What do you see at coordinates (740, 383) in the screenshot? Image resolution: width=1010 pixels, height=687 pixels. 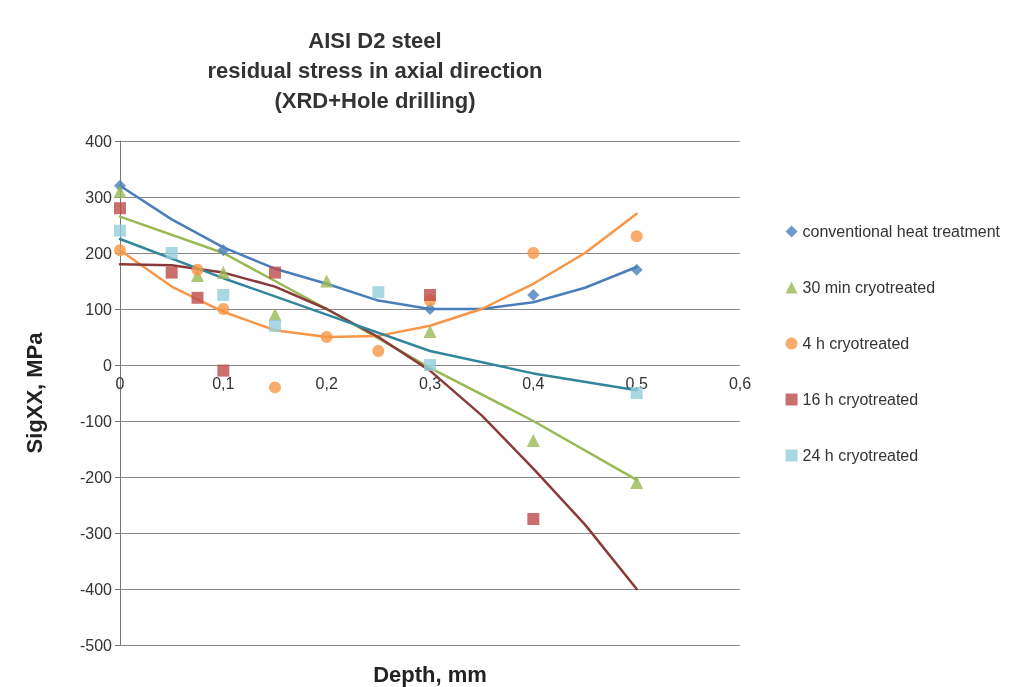 I see `x-tick-label: 0,6` at bounding box center [740, 383].